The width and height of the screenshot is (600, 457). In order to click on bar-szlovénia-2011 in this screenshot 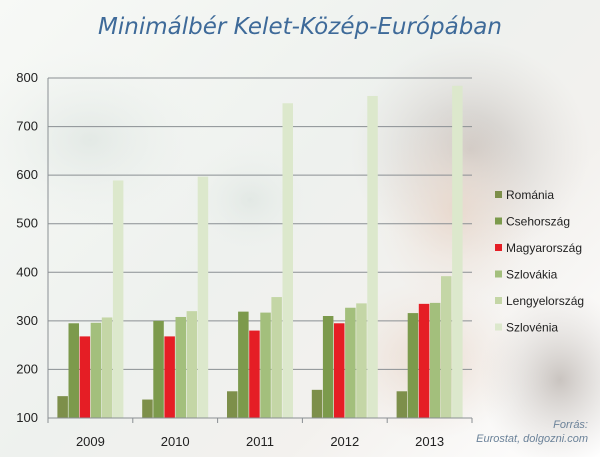, I will do `click(287, 260)`.